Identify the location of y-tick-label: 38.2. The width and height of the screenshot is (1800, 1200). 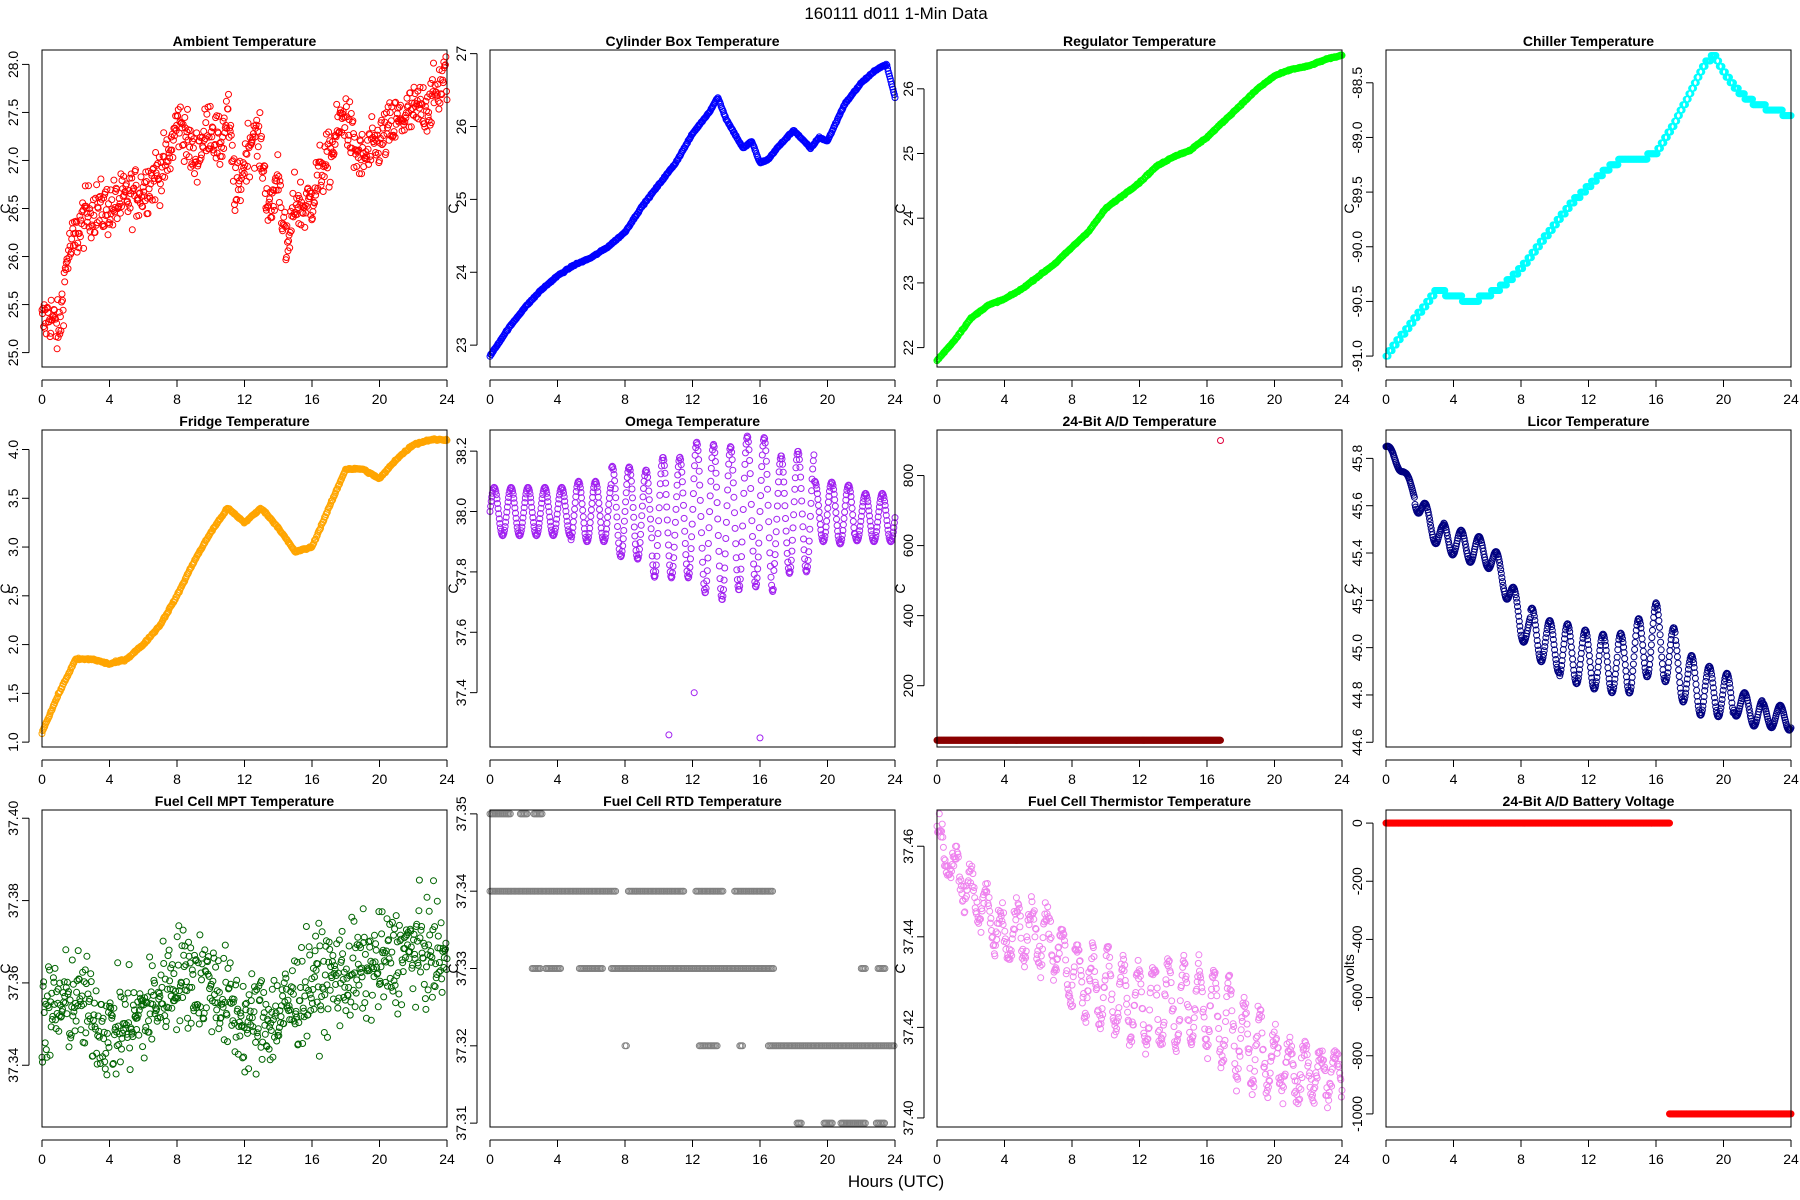
(461, 450).